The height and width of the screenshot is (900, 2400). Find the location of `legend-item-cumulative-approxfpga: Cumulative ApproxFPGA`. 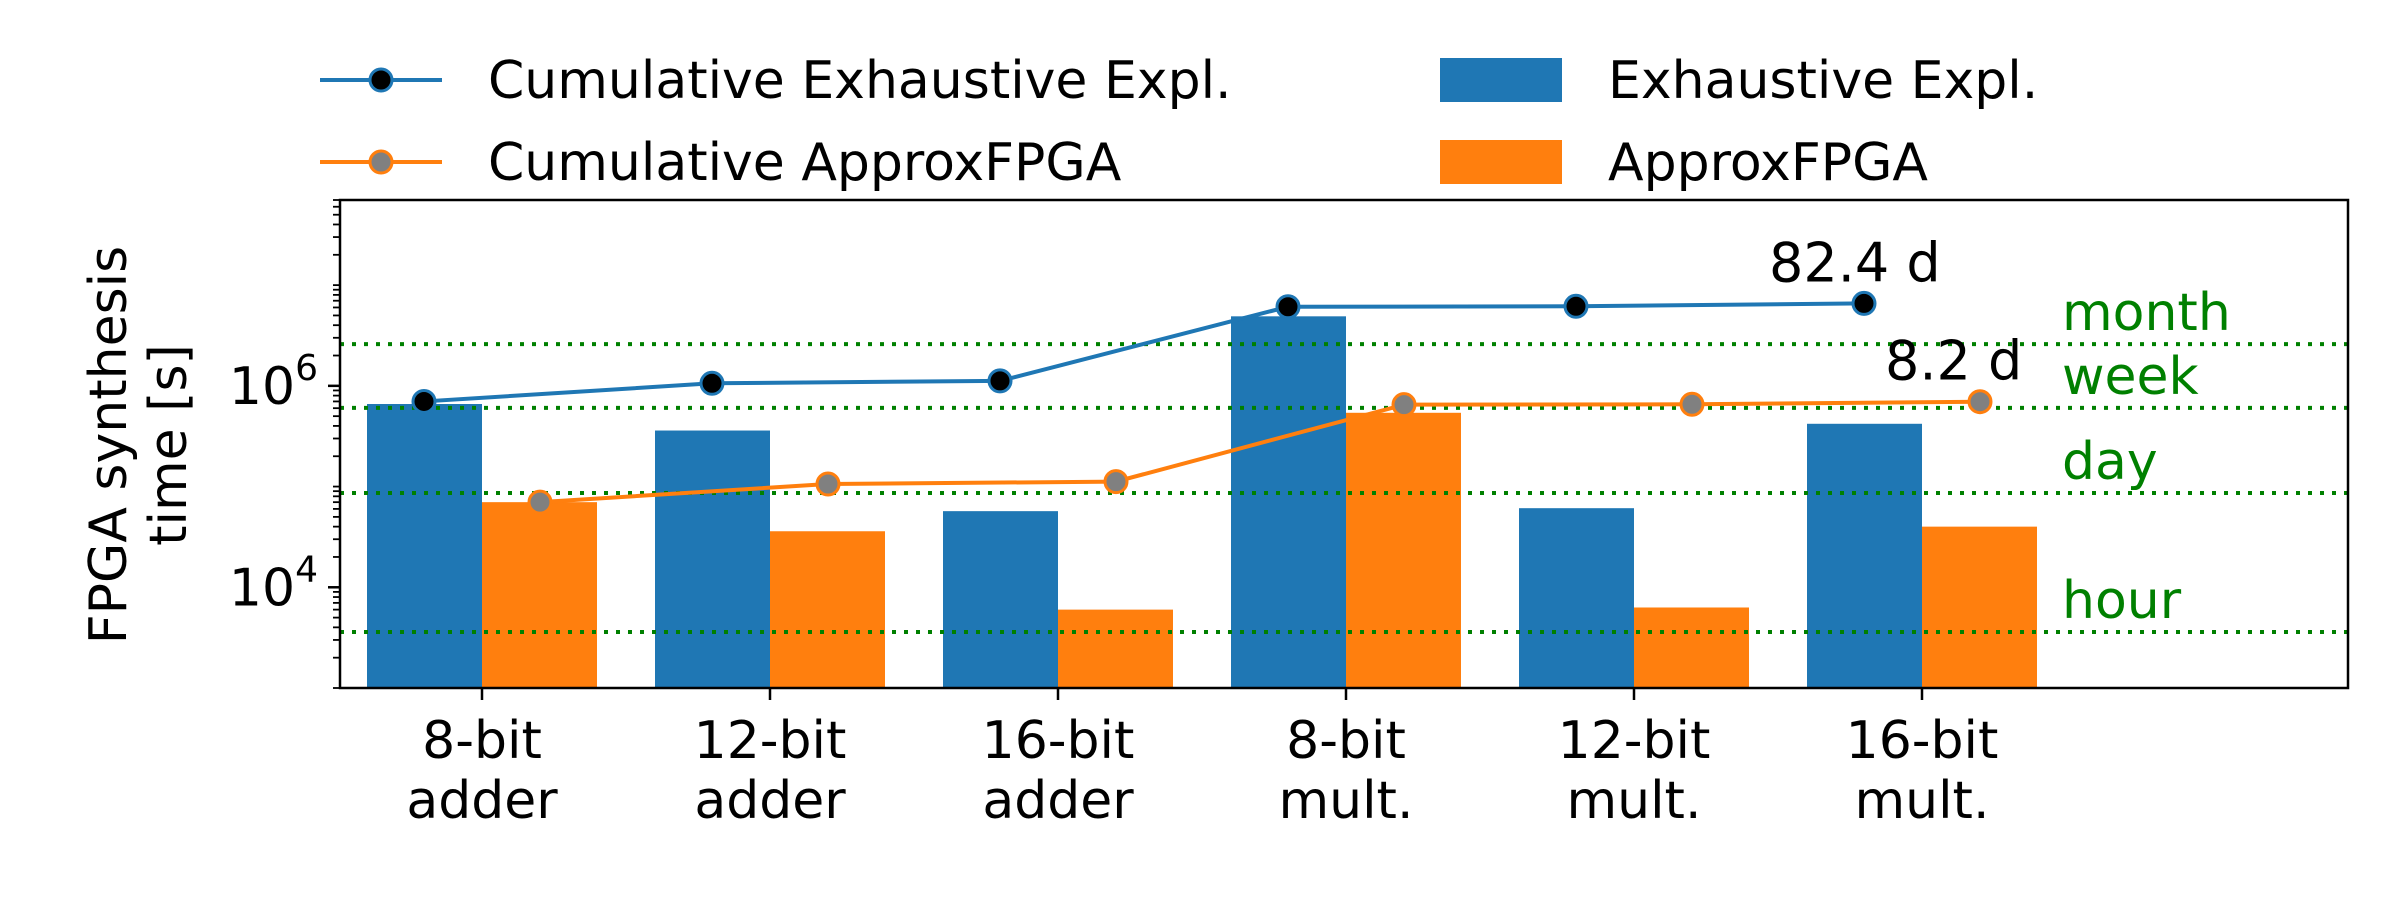

legend-item-cumulative-approxfpga: Cumulative ApproxFPGA is located at coordinates (721, 163).